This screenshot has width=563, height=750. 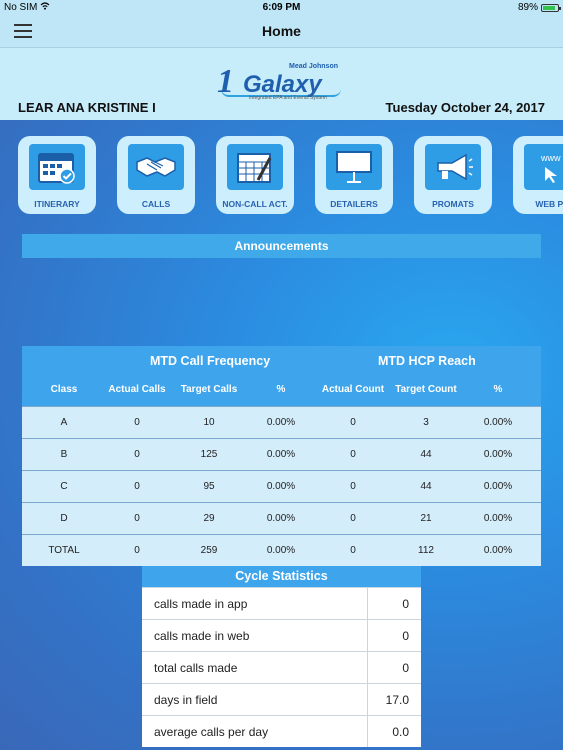 What do you see at coordinates (400, 732) in the screenshot?
I see `stat-value: 0.0` at bounding box center [400, 732].